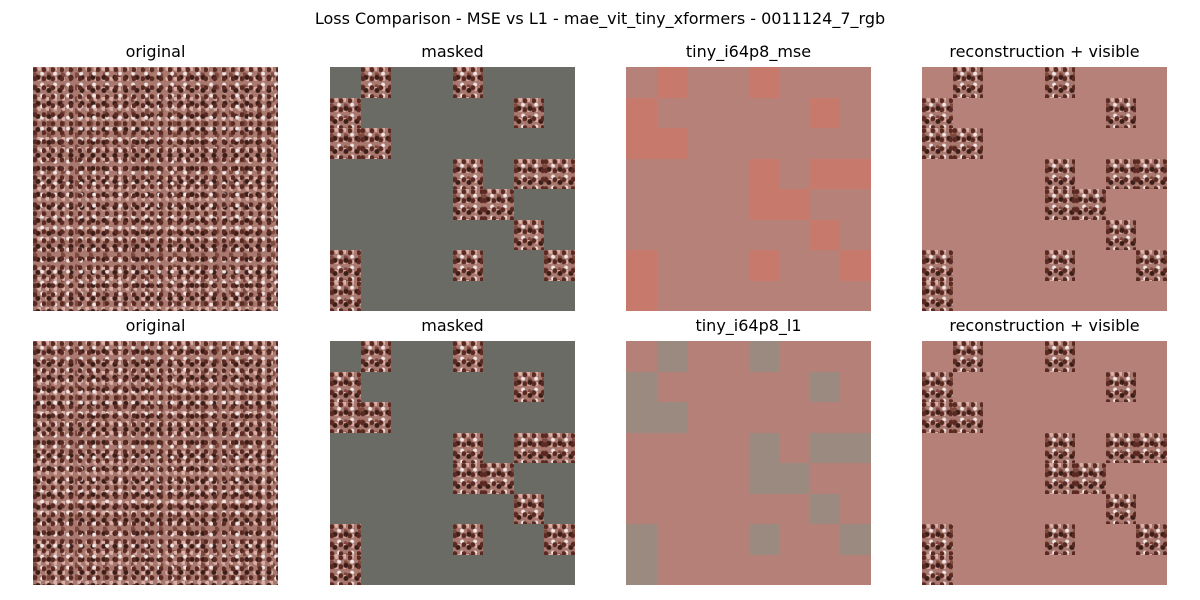 This screenshot has width=1200, height=600. Describe the element at coordinates (748, 51) in the screenshot. I see `panel-title: tiny_i64p8_mse` at that location.